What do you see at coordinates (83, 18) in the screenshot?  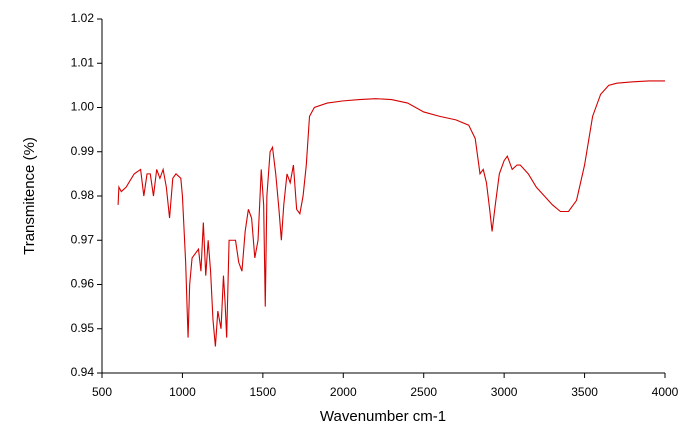 I see `y-tick-label: 1.02` at bounding box center [83, 18].